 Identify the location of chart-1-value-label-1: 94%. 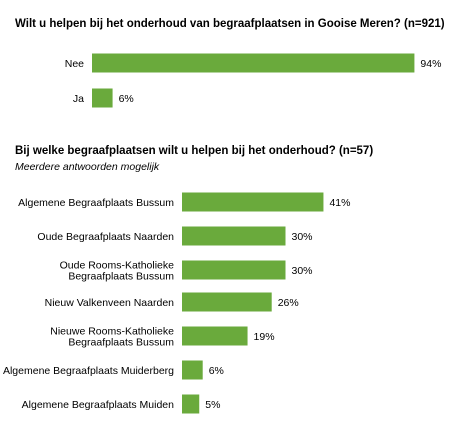
(430, 64).